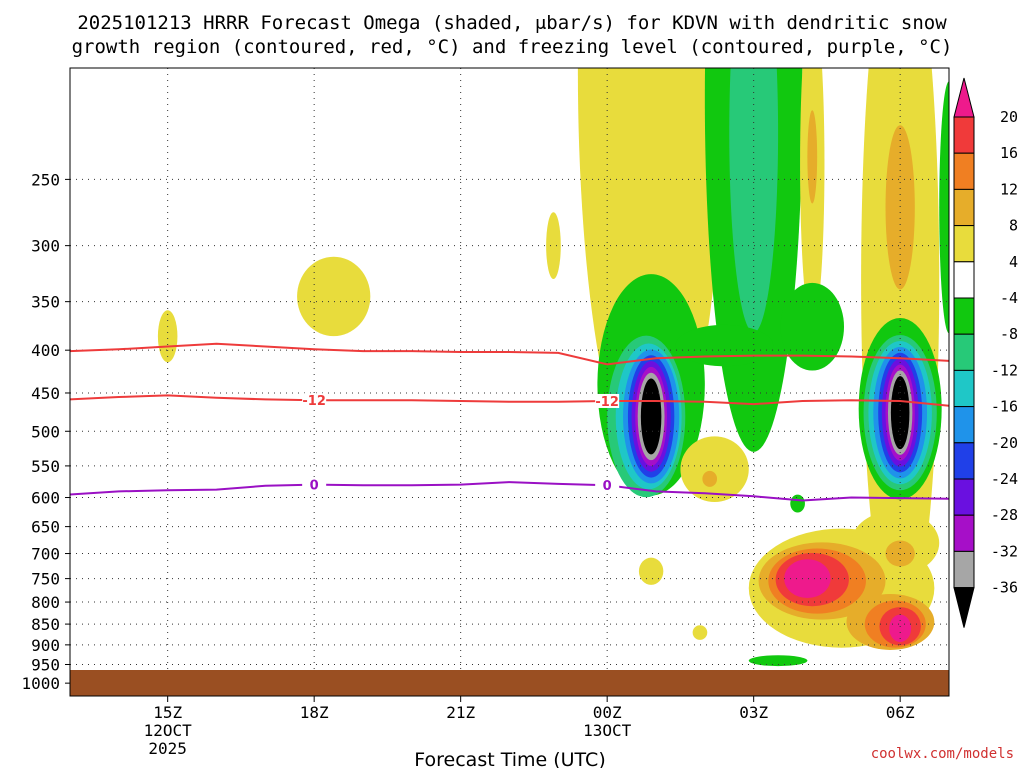  Describe the element at coordinates (509, 758) in the screenshot. I see `x-axis-label: Forecast Time (UTC)` at that location.